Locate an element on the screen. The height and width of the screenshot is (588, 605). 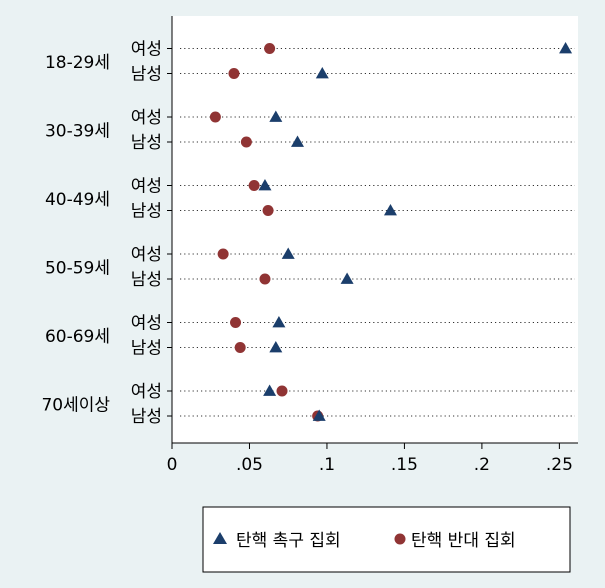
legend-label: 탄핵 촉구 집회 is located at coordinates (288, 541).